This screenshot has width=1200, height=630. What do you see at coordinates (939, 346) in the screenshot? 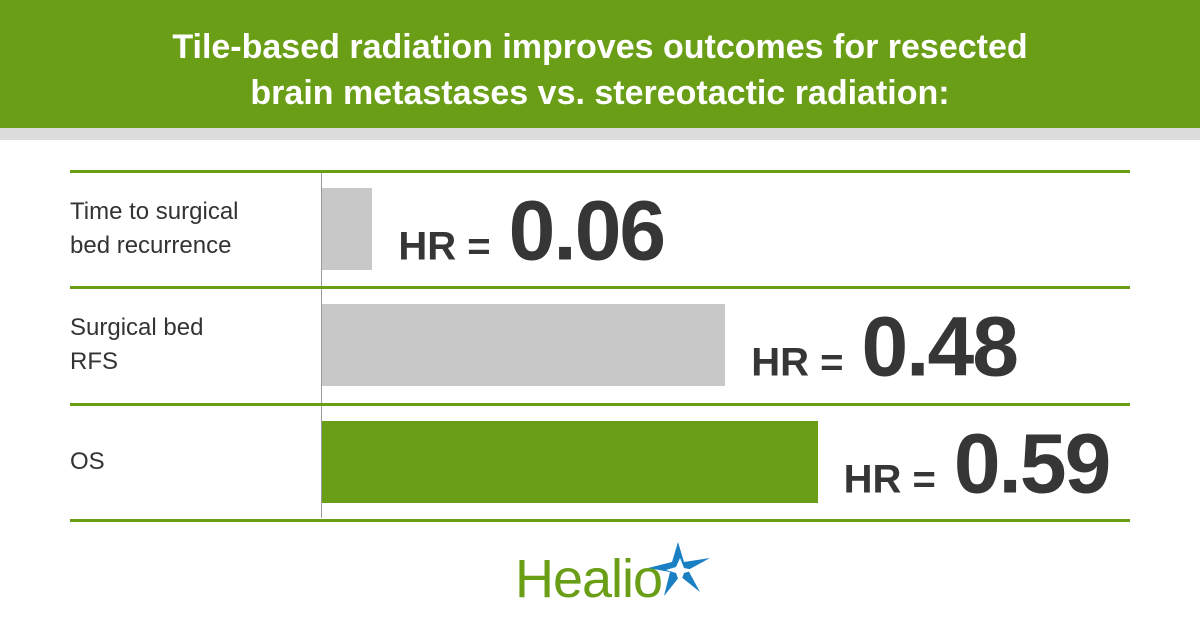
I see `value-number: 0.48` at bounding box center [939, 346].